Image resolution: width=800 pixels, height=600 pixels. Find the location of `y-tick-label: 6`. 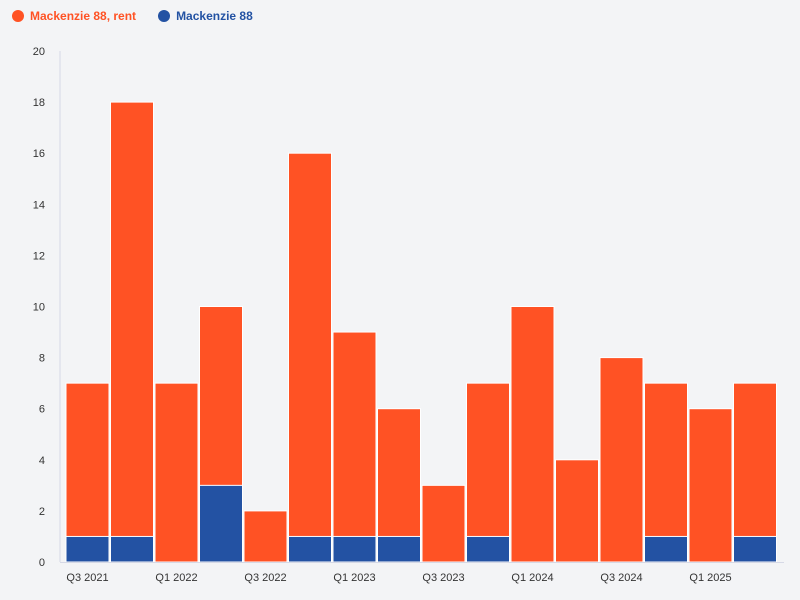

y-tick-label: 6 is located at coordinates (42, 410).